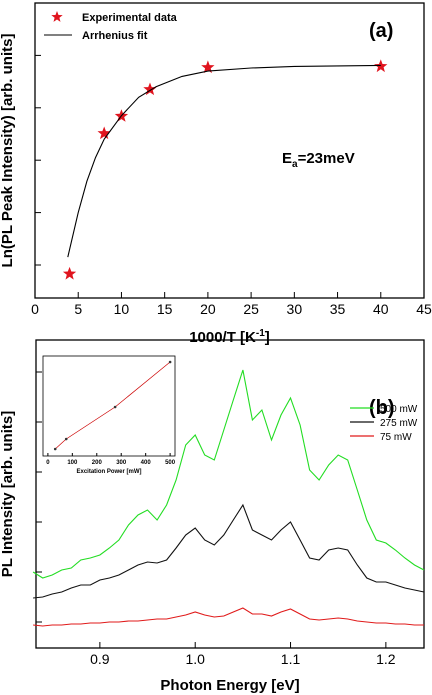  Describe the element at coordinates (267, 337) in the screenshot. I see `x-axis-label-tail: ]` at that location.